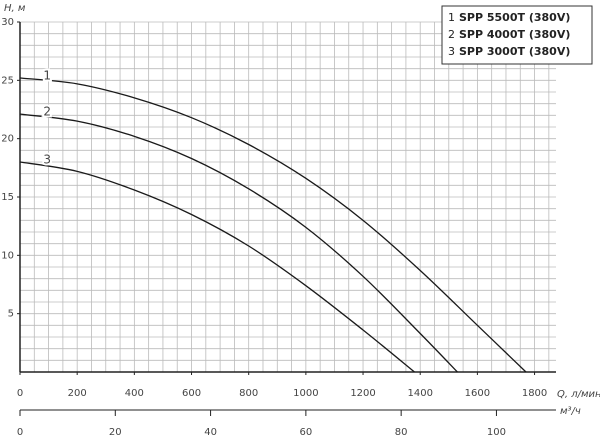 This screenshot has height=443, width=600. Describe the element at coordinates (534, 393) in the screenshot. I see `x-tick-label: 1800` at that location.